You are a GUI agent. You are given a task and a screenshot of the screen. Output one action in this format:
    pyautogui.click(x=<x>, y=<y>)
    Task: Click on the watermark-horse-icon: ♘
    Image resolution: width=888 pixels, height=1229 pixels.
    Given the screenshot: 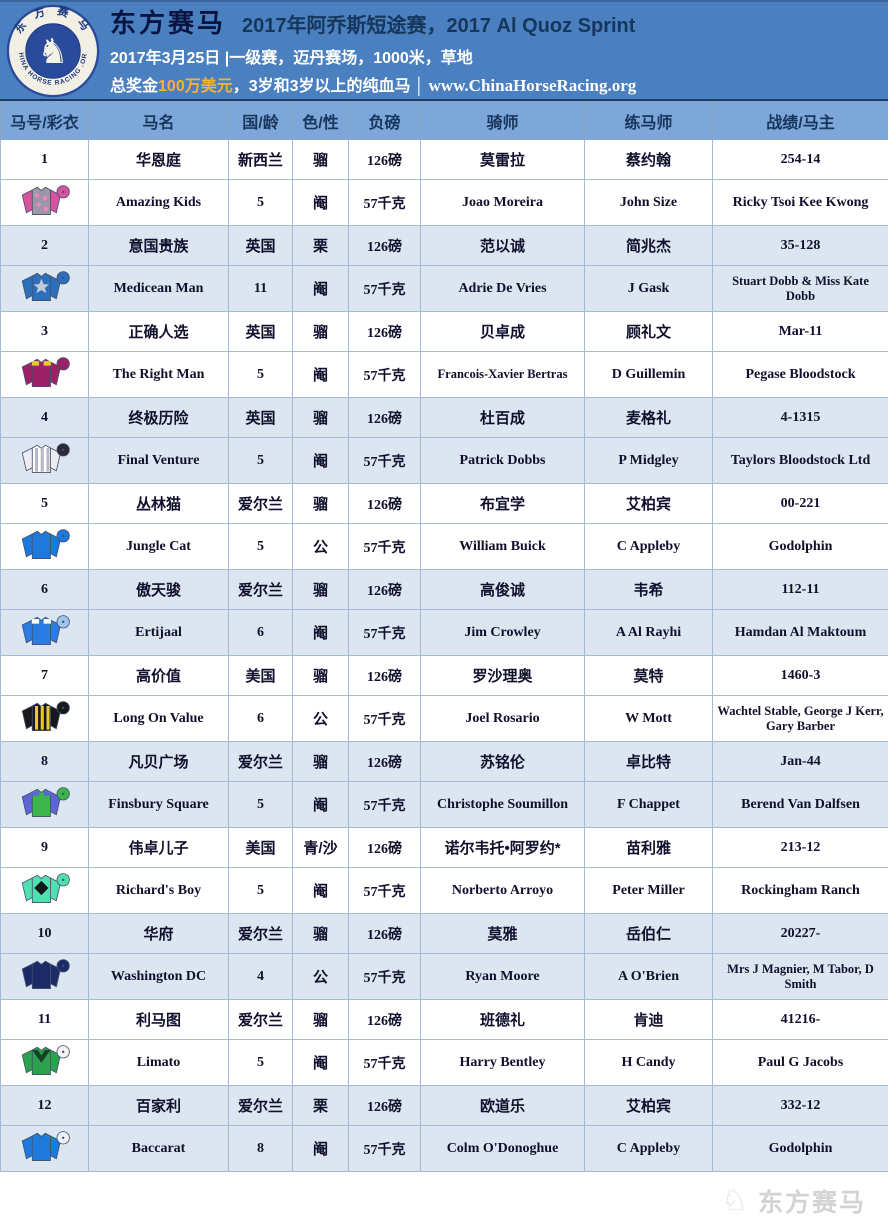 What is the action you would take?
    pyautogui.click(x=735, y=1200)
    